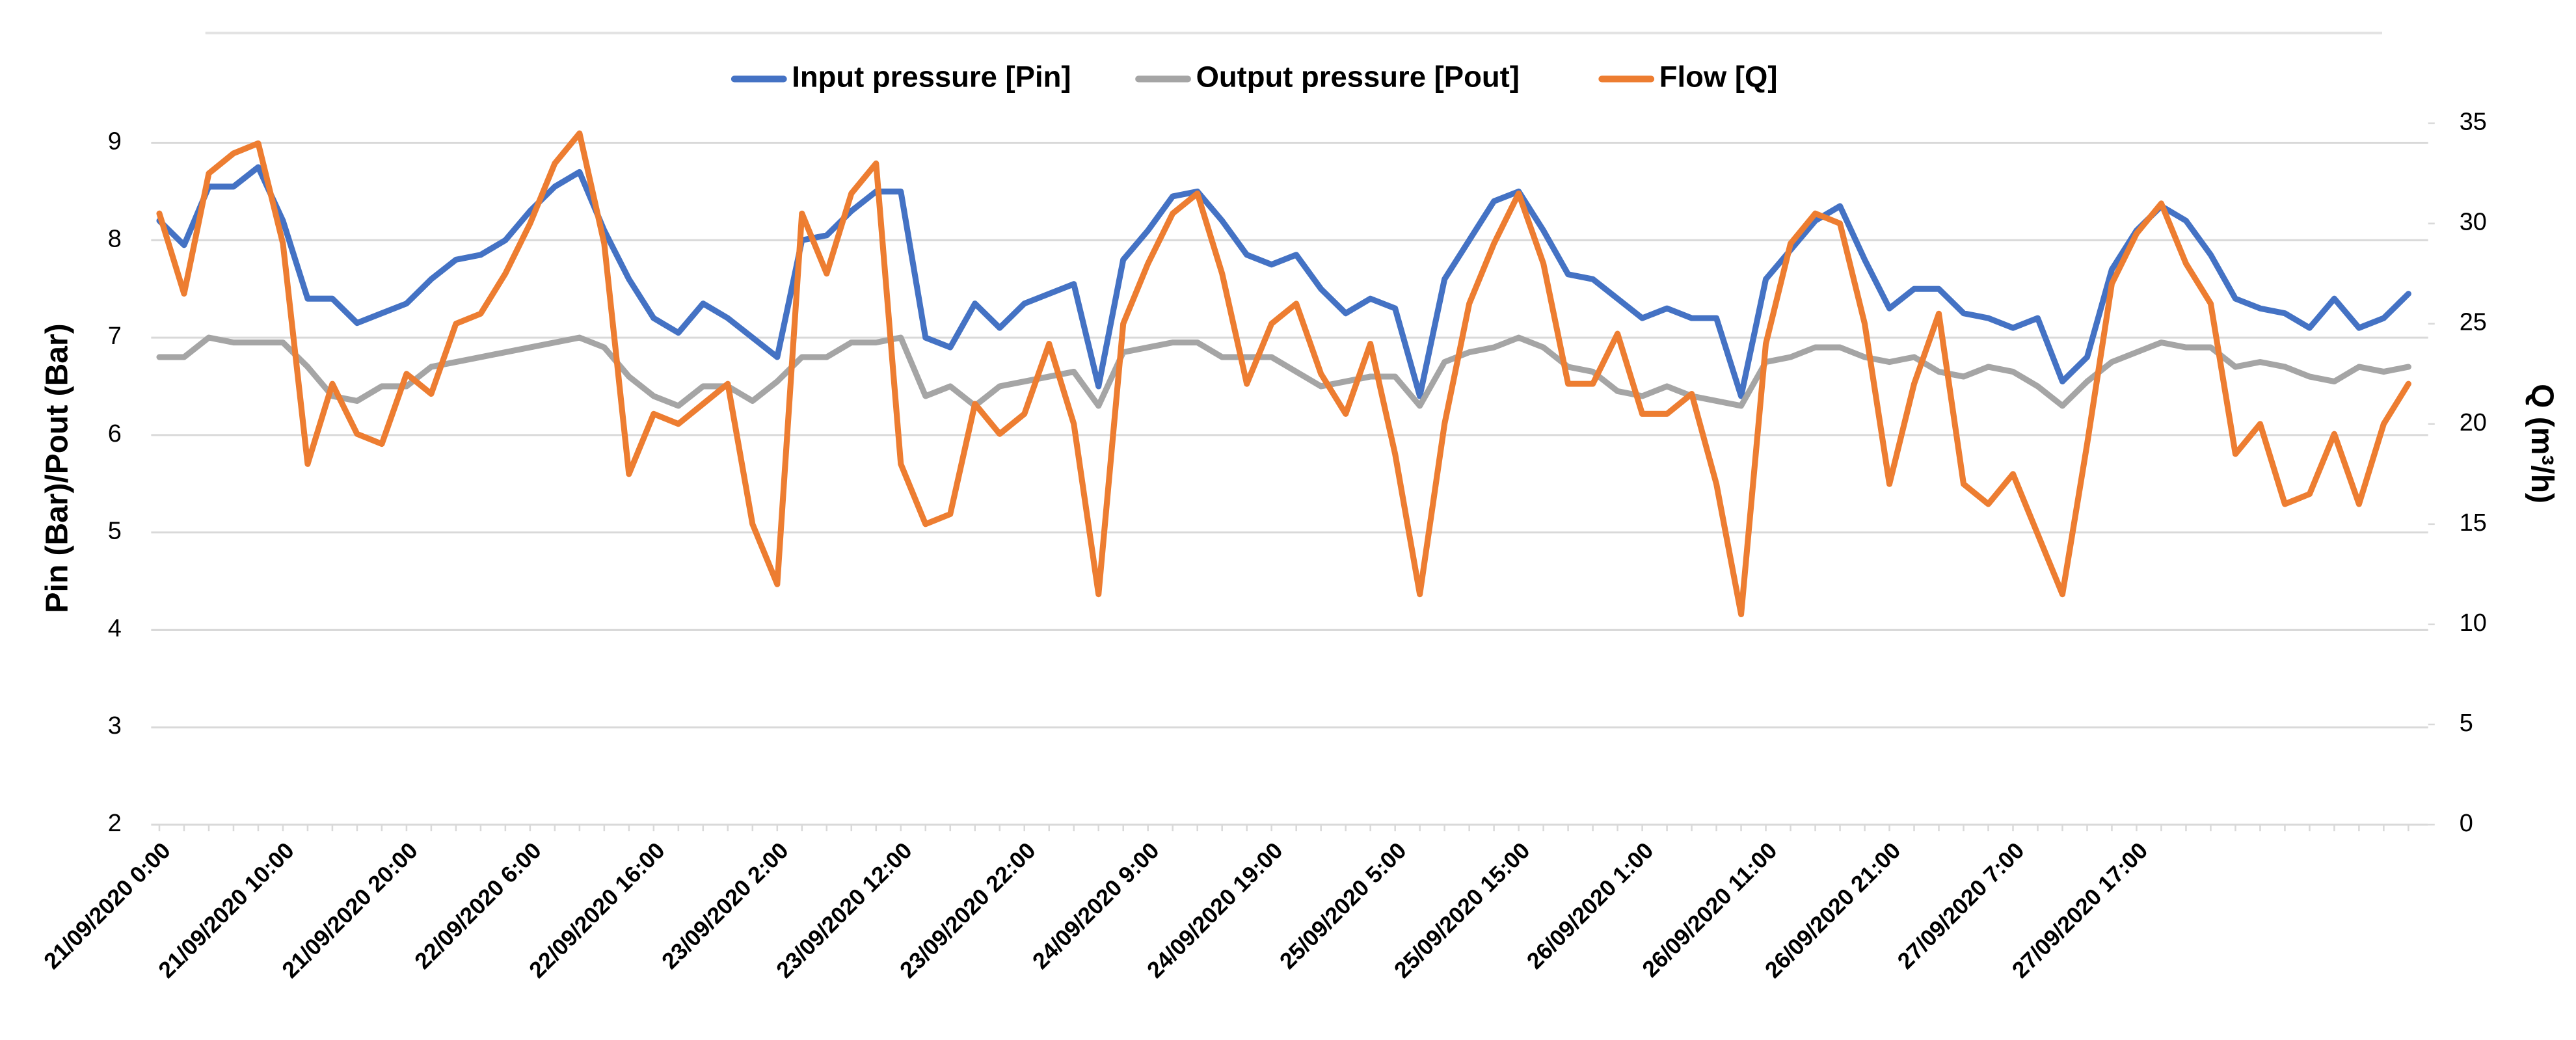 This screenshot has width=2576, height=1040. Describe the element at coordinates (2542, 443) in the screenshot. I see `y2-axis-title: Q (m³/h)` at that location.